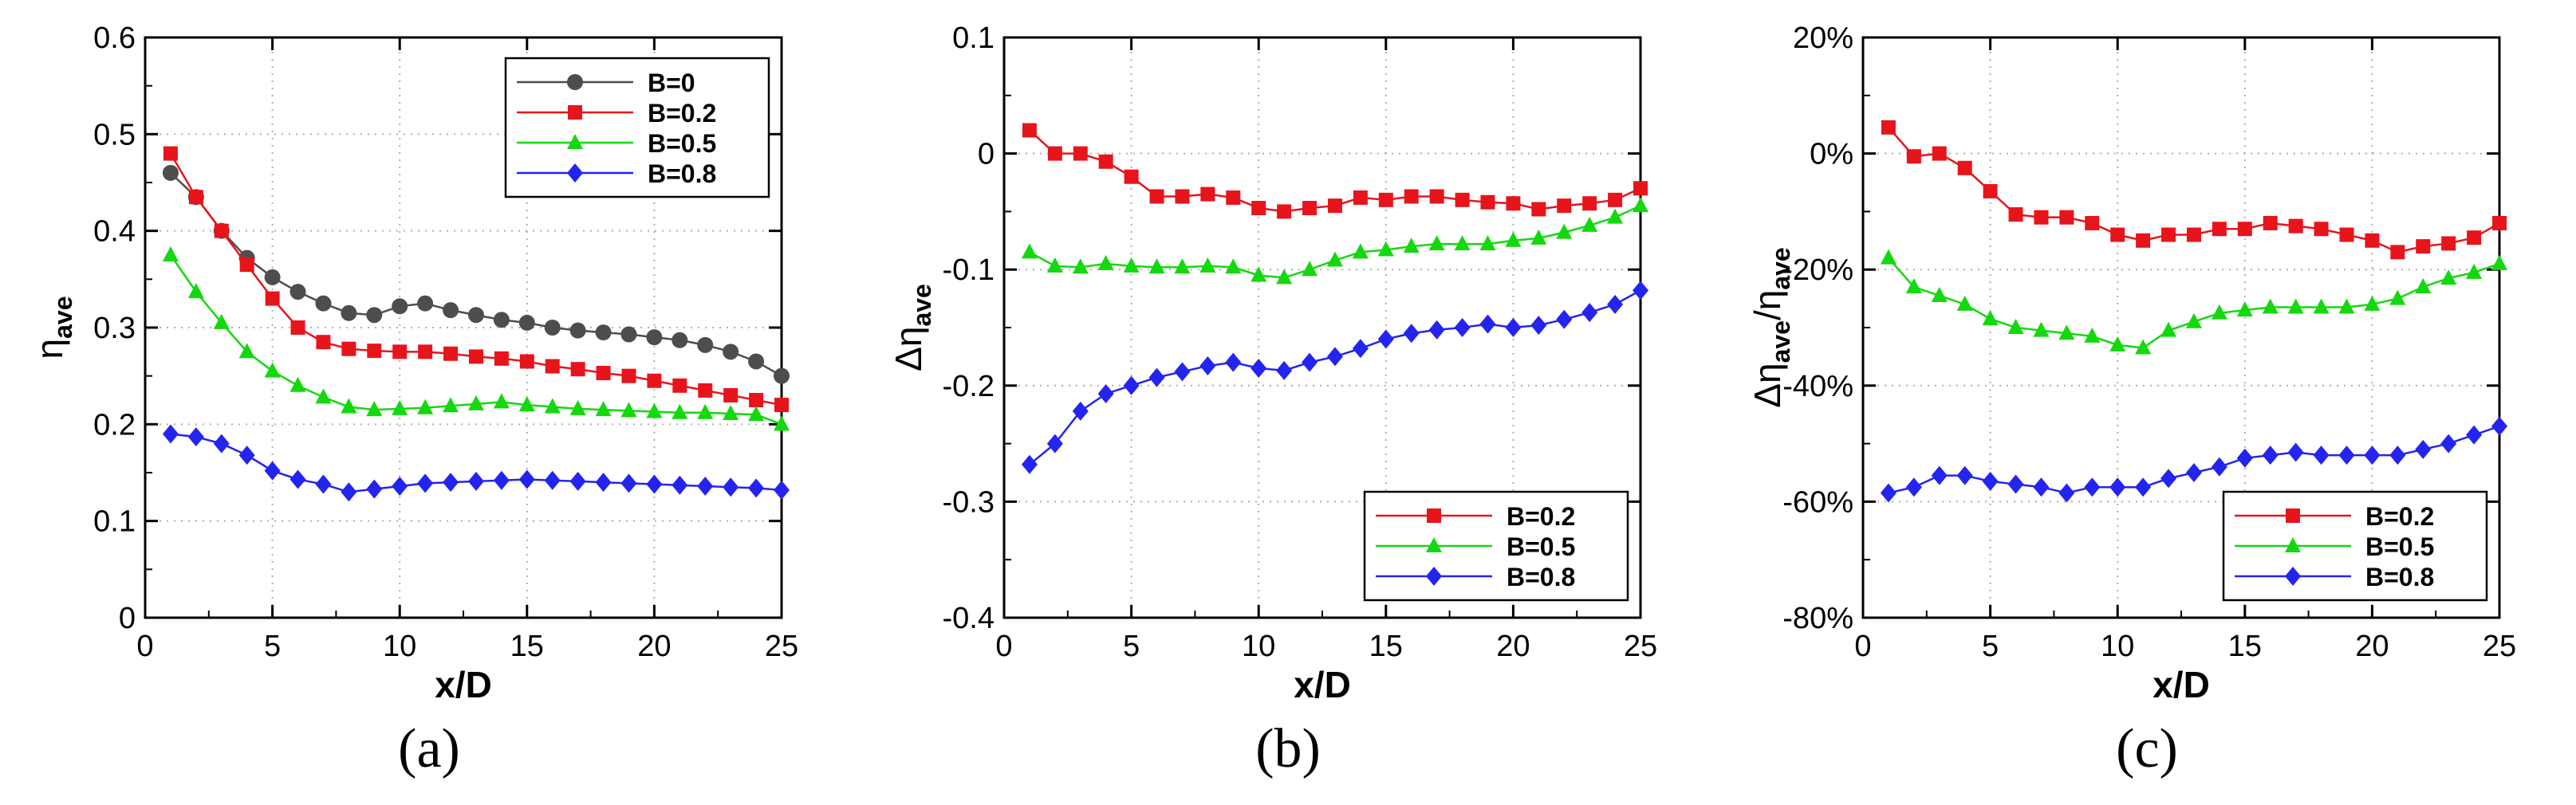  Describe the element at coordinates (272, 646) in the screenshot. I see `x-tick-label: 5` at that location.